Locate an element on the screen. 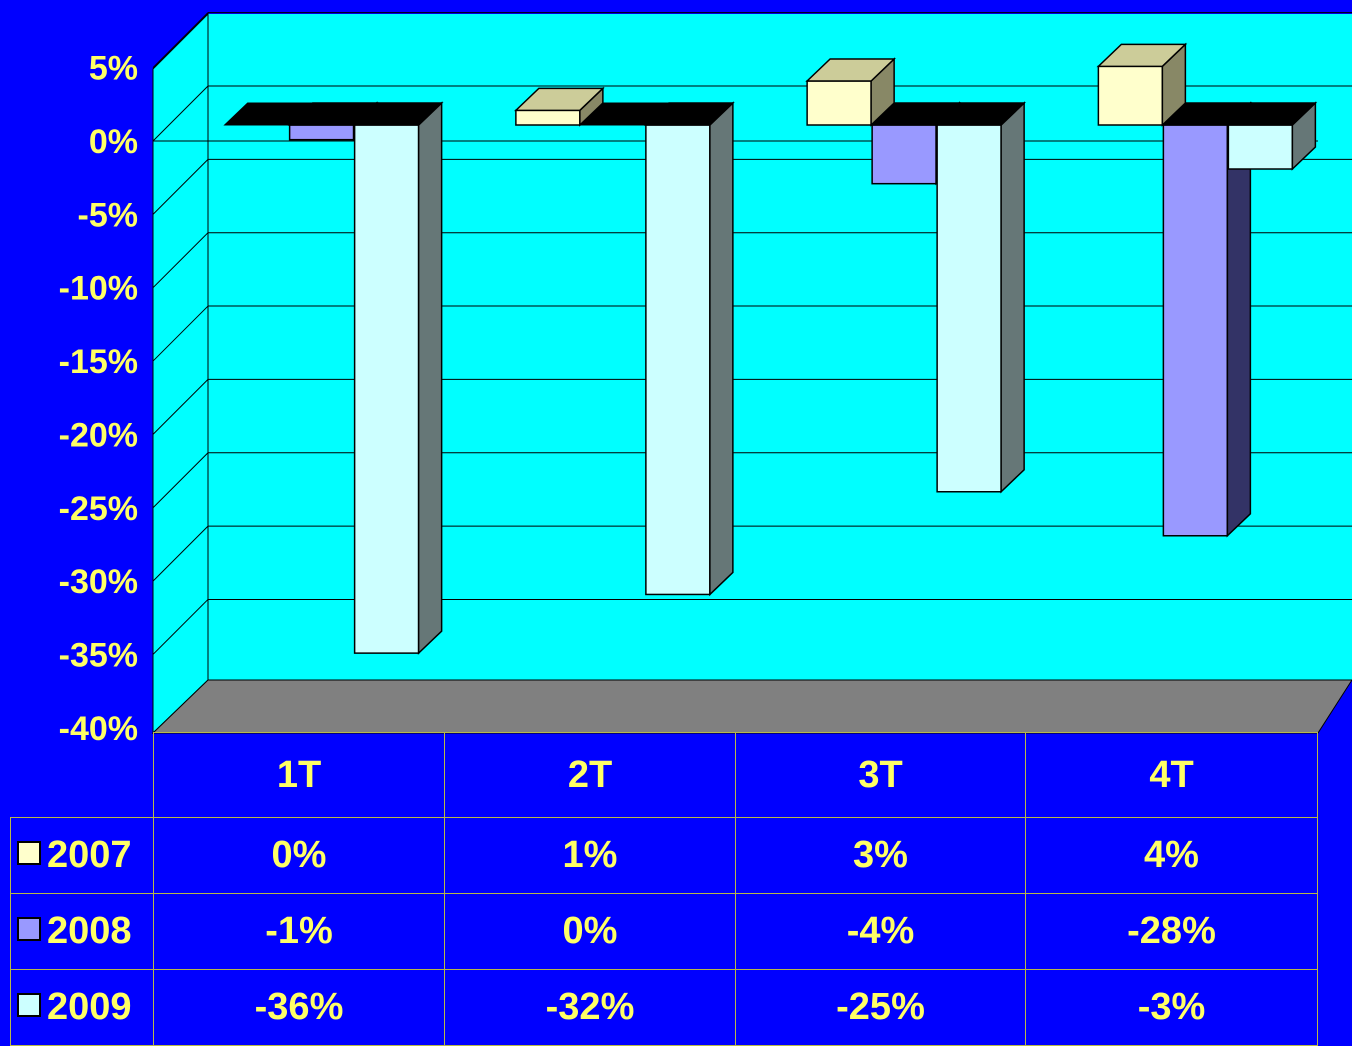  table-corner is located at coordinates (82, 775).